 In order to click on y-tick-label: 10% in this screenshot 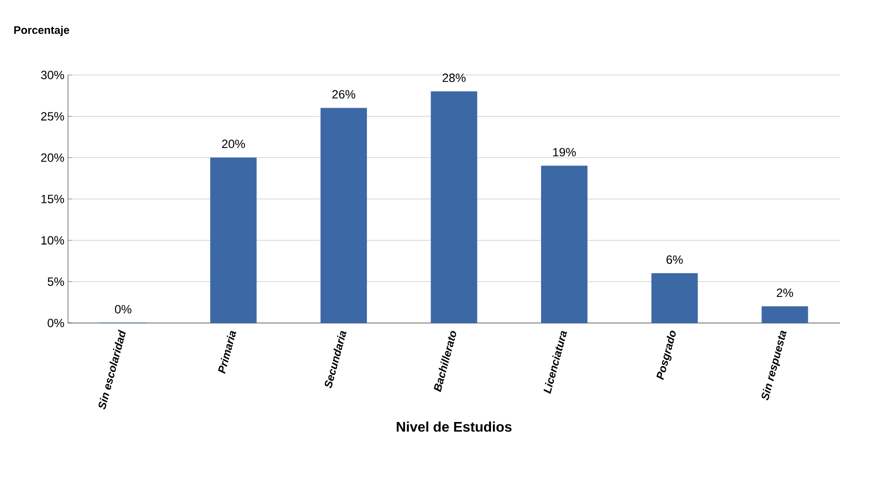, I will do `click(52, 240)`.